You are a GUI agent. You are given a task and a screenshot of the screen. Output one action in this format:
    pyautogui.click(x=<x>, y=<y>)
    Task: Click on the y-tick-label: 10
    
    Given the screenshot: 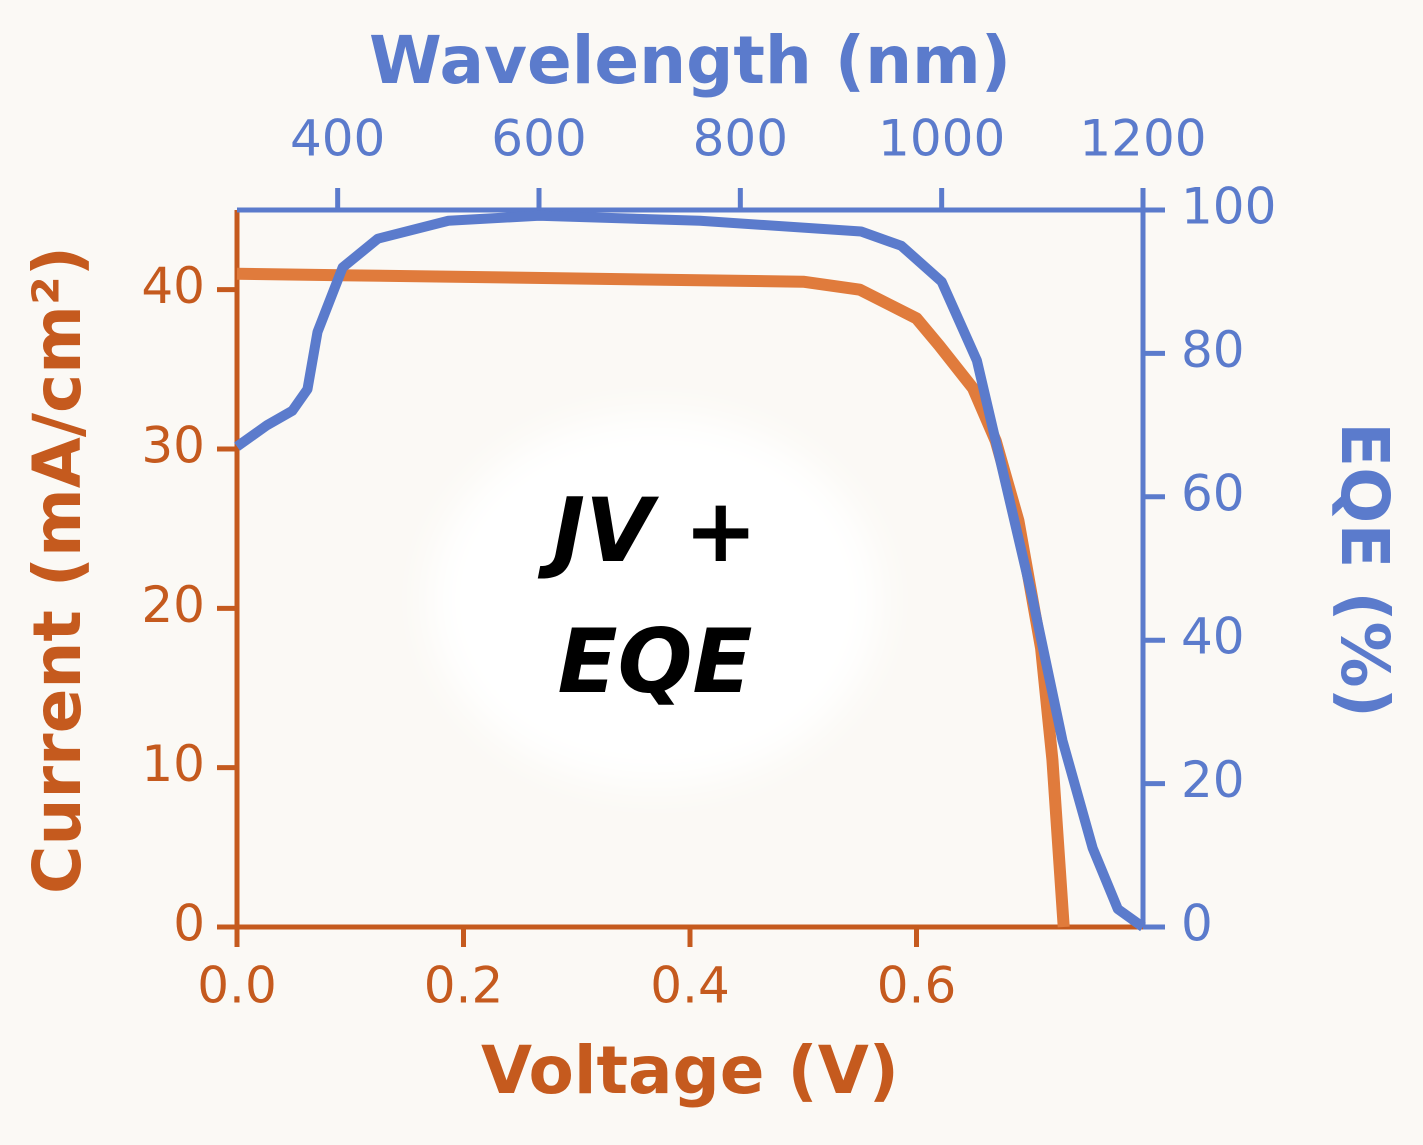 What is the action you would take?
    pyautogui.click(x=173, y=764)
    